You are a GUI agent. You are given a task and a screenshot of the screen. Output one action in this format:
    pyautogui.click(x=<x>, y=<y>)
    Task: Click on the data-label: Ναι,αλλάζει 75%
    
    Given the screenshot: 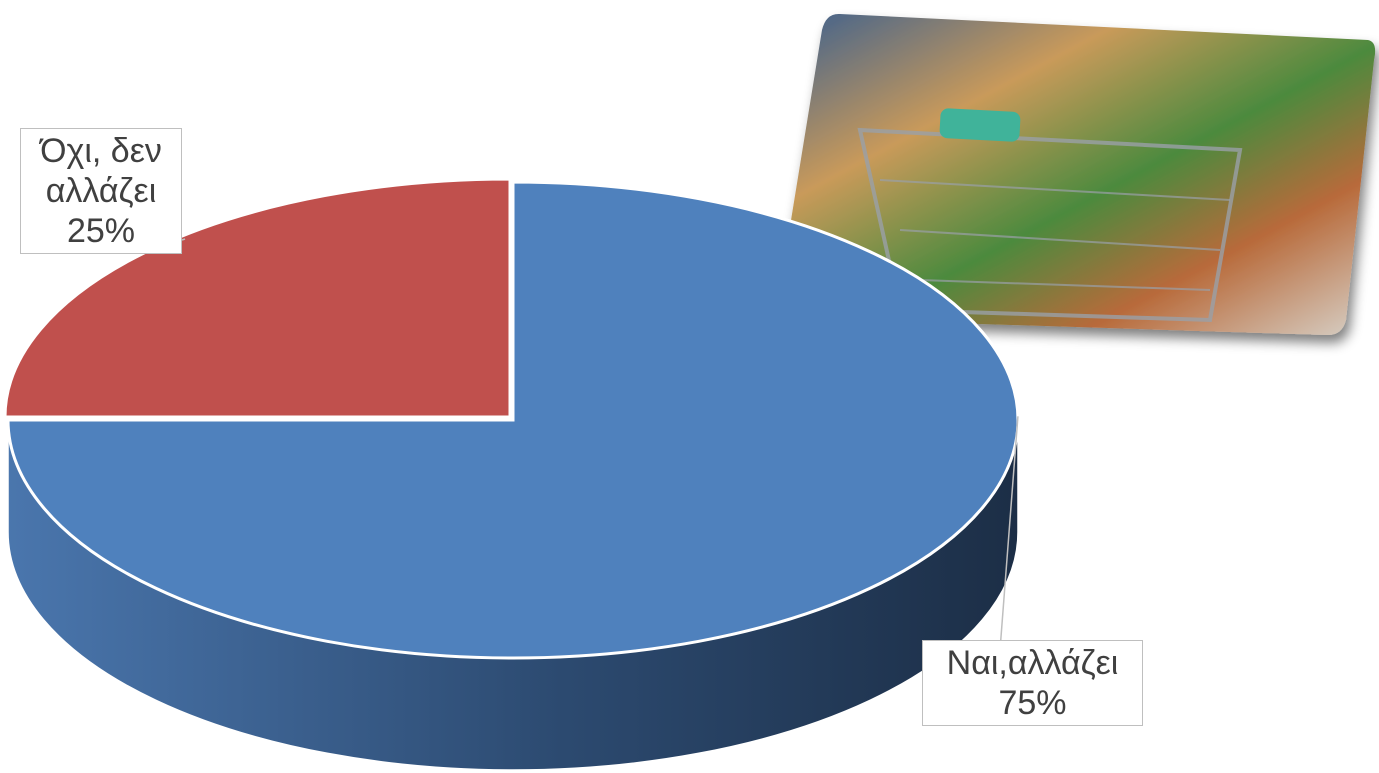 What is the action you would take?
    pyautogui.click(x=1032, y=683)
    